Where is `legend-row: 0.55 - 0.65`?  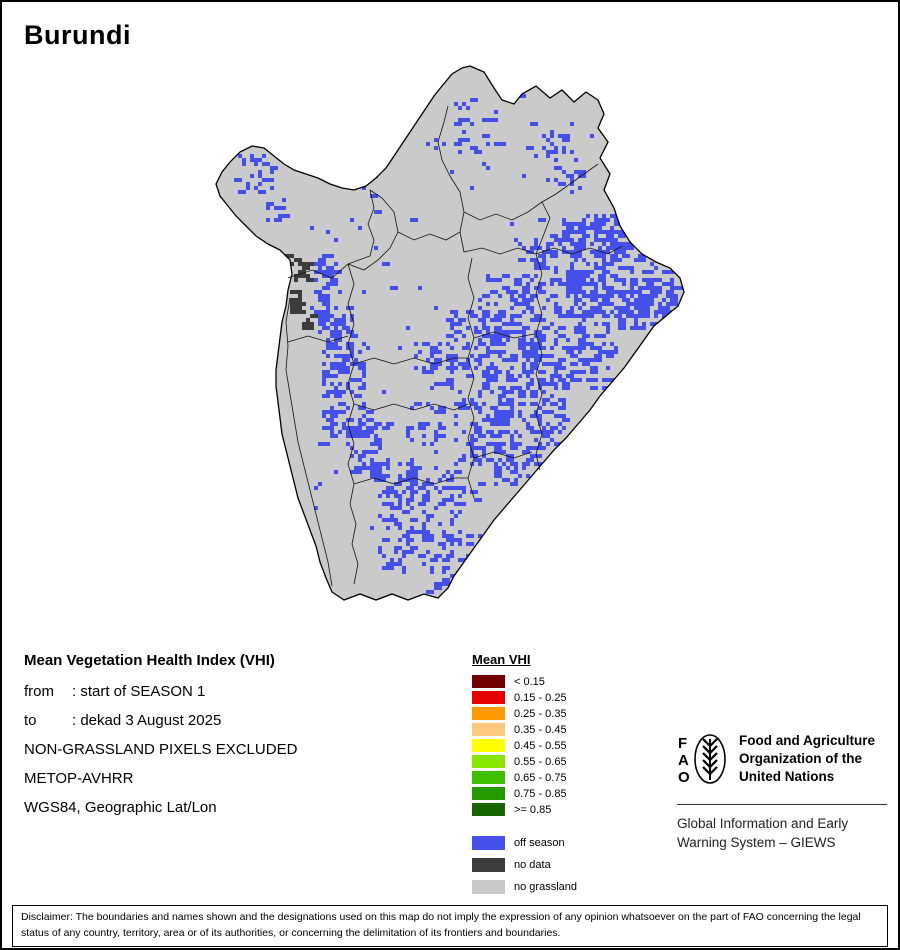
legend-row: 0.55 - 0.65 is located at coordinates (562, 761).